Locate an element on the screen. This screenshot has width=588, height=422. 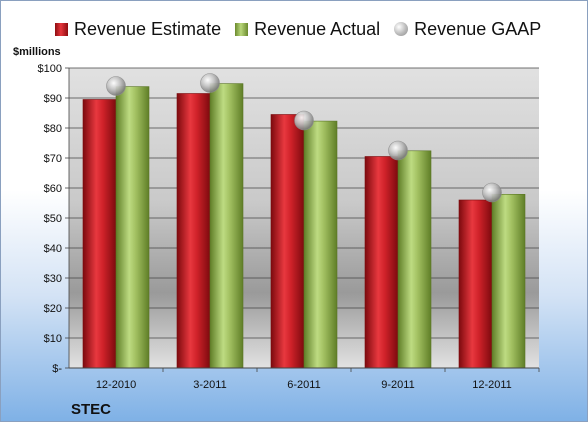
legend-item-revenue-actual: Revenue Actual is located at coordinates (307, 29).